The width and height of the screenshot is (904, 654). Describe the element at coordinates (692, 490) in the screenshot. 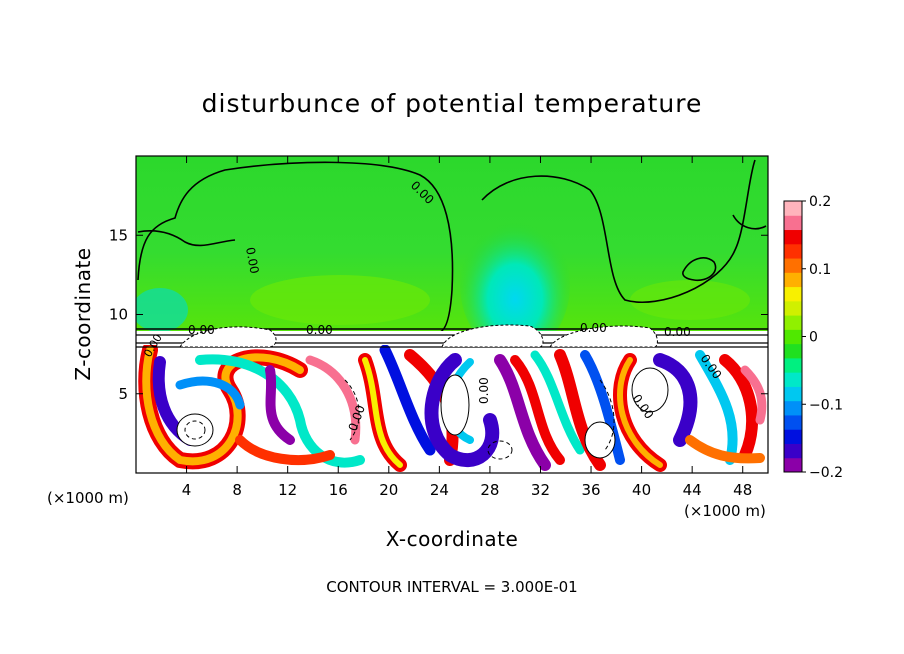

I see `x-tick-label: 44` at that location.